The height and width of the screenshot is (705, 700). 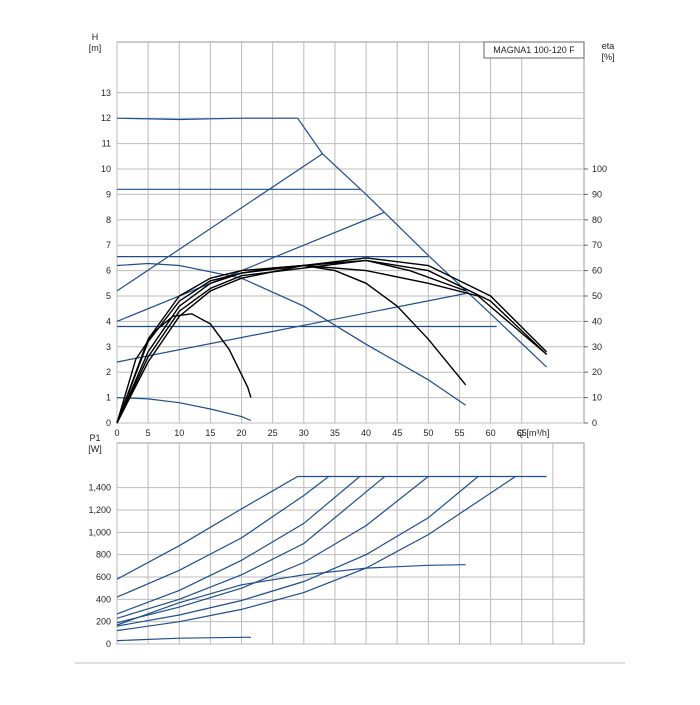 What do you see at coordinates (522, 433) in the screenshot?
I see `x-tick-label: 65` at bounding box center [522, 433].